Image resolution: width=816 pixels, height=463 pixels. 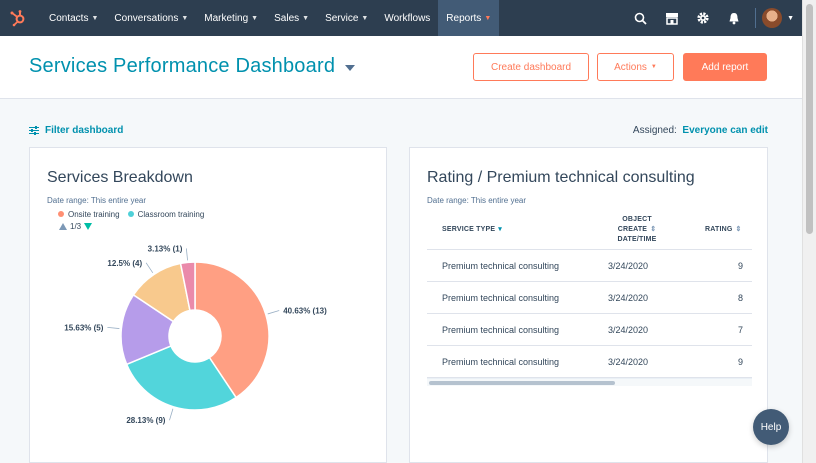 I want to click on page-vertical-scrollbar, so click(x=809, y=231).